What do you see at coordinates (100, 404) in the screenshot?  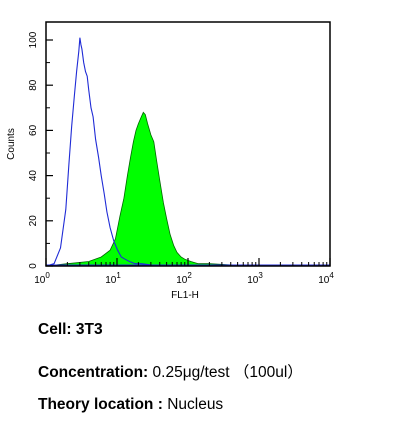 I see `location-label: Theory location :` at bounding box center [100, 404].